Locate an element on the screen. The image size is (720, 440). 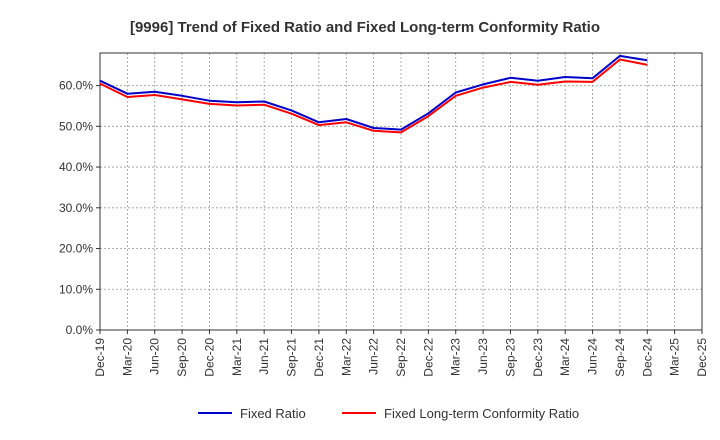
x-tick-label: Dec-22 is located at coordinates (428, 357).